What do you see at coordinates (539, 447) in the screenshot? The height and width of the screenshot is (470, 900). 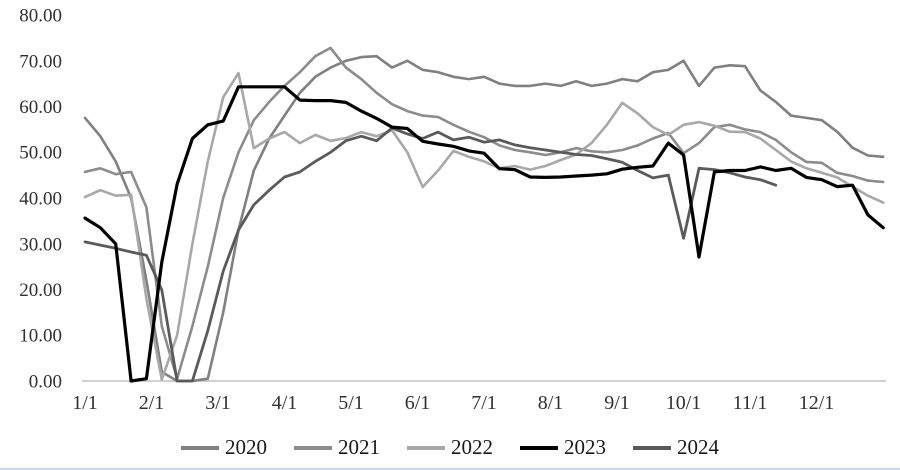 I see `legend-line-swatch-2023` at bounding box center [539, 447].